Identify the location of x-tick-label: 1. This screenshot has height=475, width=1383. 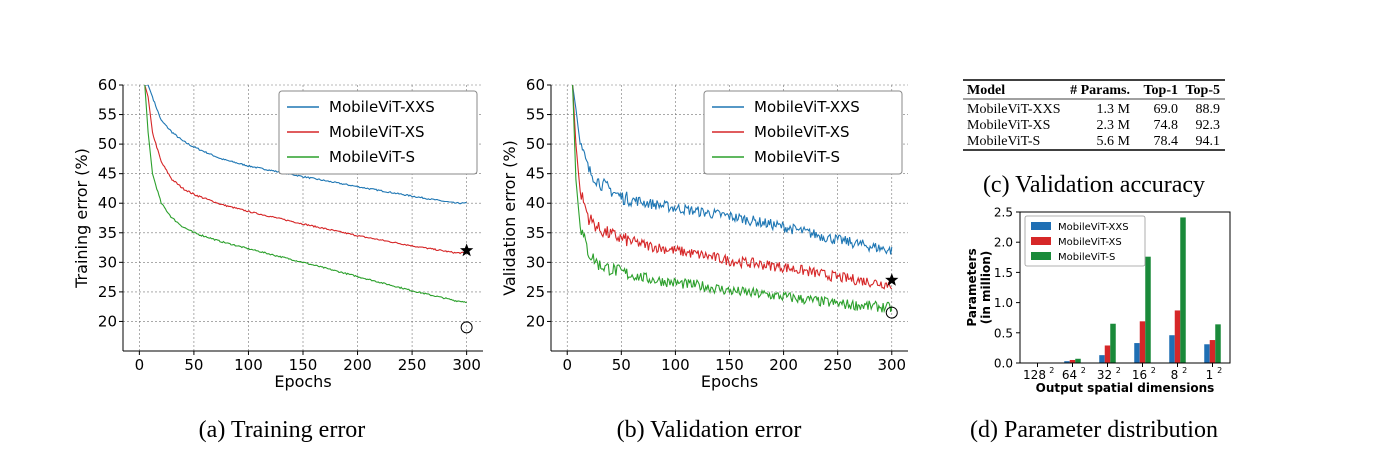
(1210, 375).